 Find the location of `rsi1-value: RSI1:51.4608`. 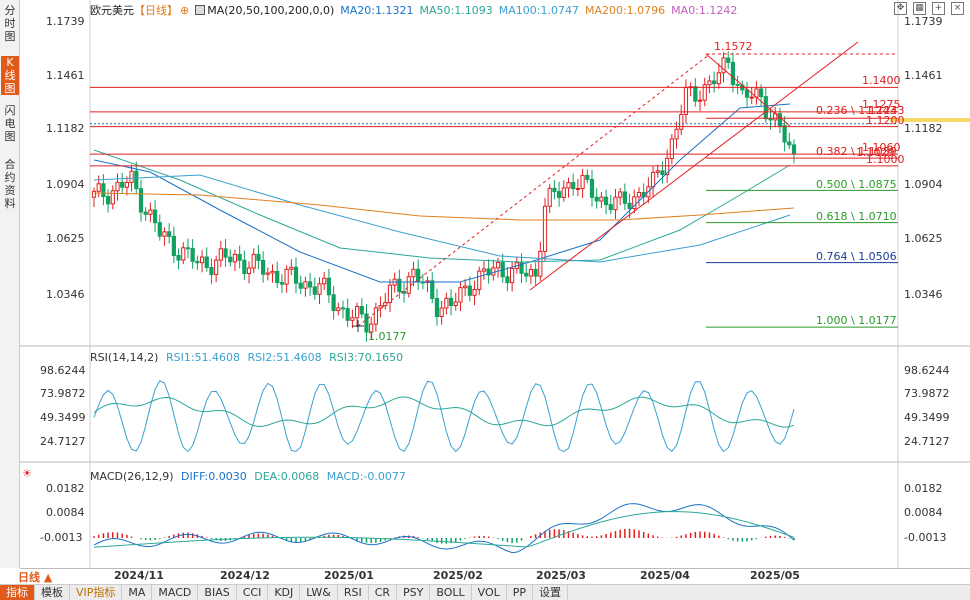

rsi1-value: RSI1:51.4608 is located at coordinates (203, 357).